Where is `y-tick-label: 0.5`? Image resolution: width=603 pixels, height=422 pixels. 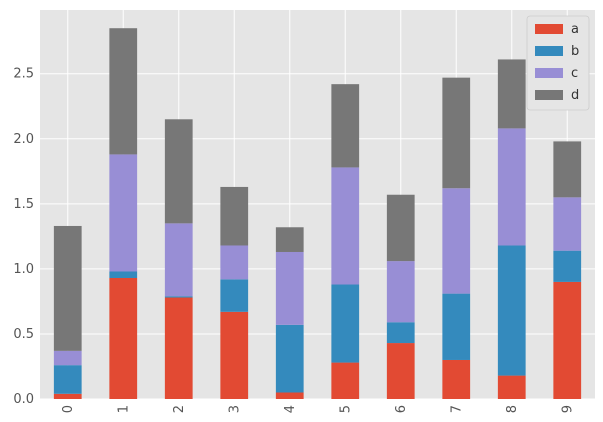 y-tick-label: 0.5 is located at coordinates (23, 334).